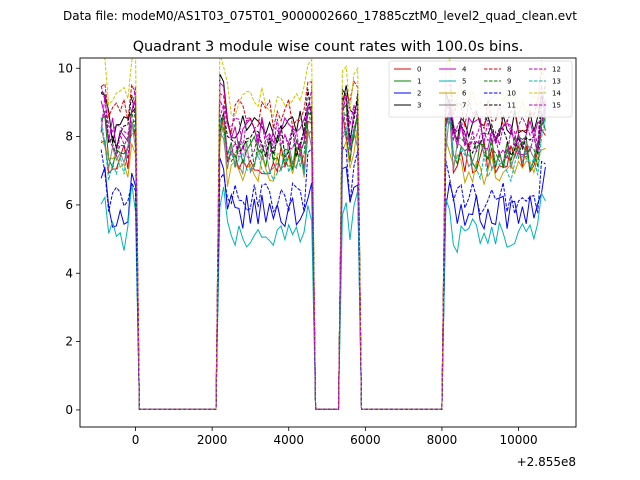 Image resolution: width=640 pixels, height=480 pixels. Describe the element at coordinates (365, 440) in the screenshot. I see `x-tick-label: 6000` at that location.